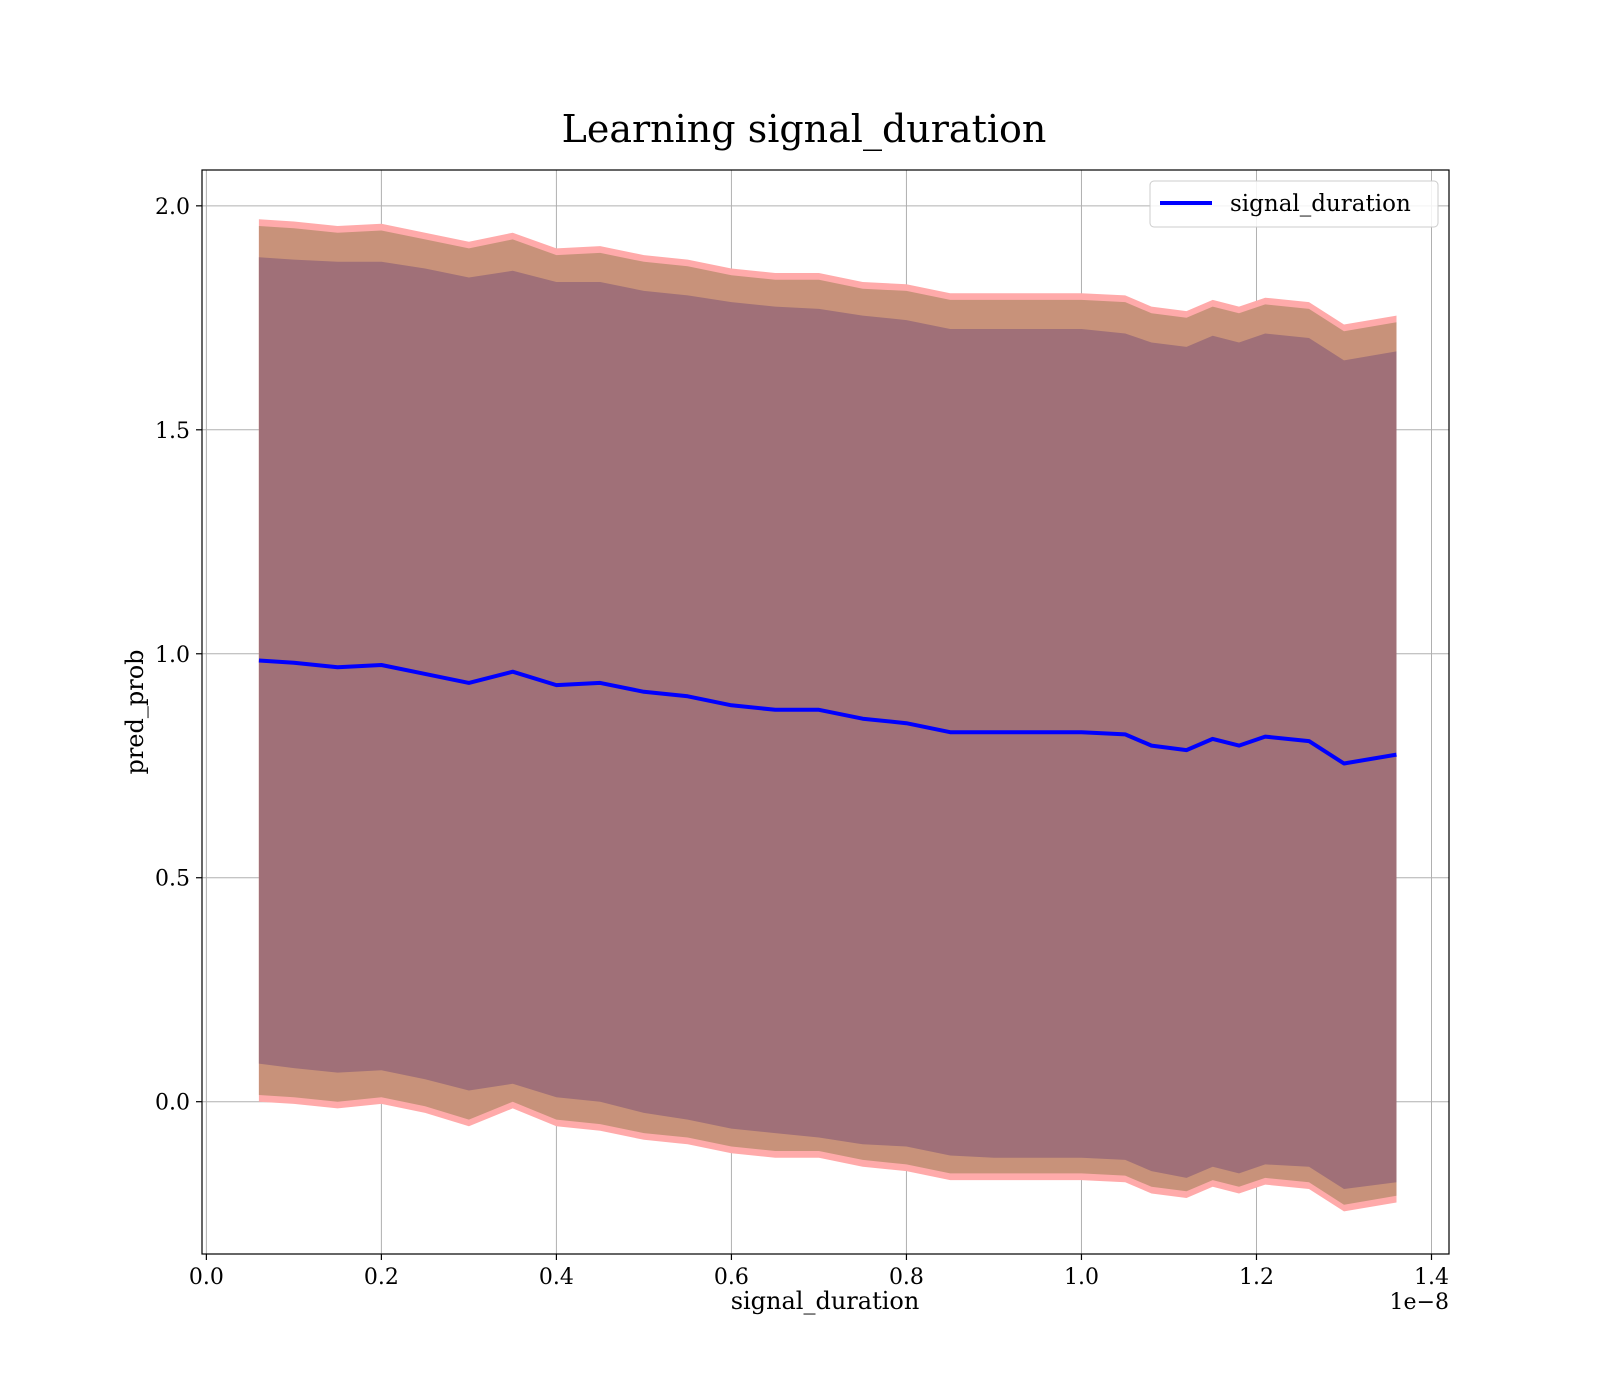 The width and height of the screenshot is (1600, 1400). I want to click on legend-box, so click(1294, 204).